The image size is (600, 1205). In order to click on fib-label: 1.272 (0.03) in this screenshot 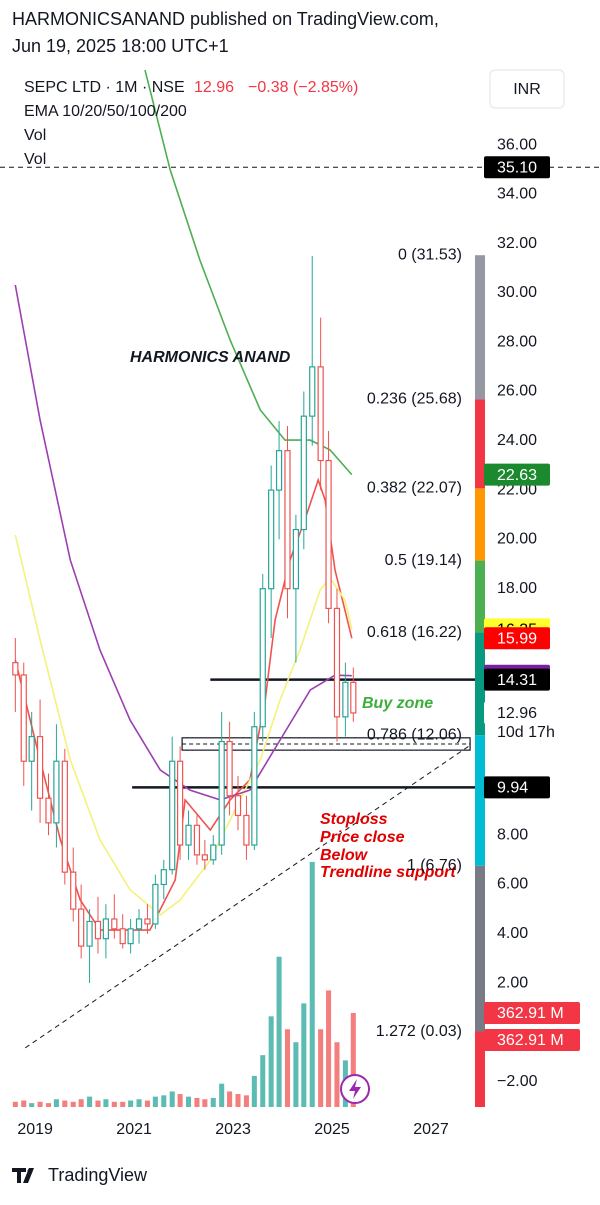, I will do `click(419, 1031)`.